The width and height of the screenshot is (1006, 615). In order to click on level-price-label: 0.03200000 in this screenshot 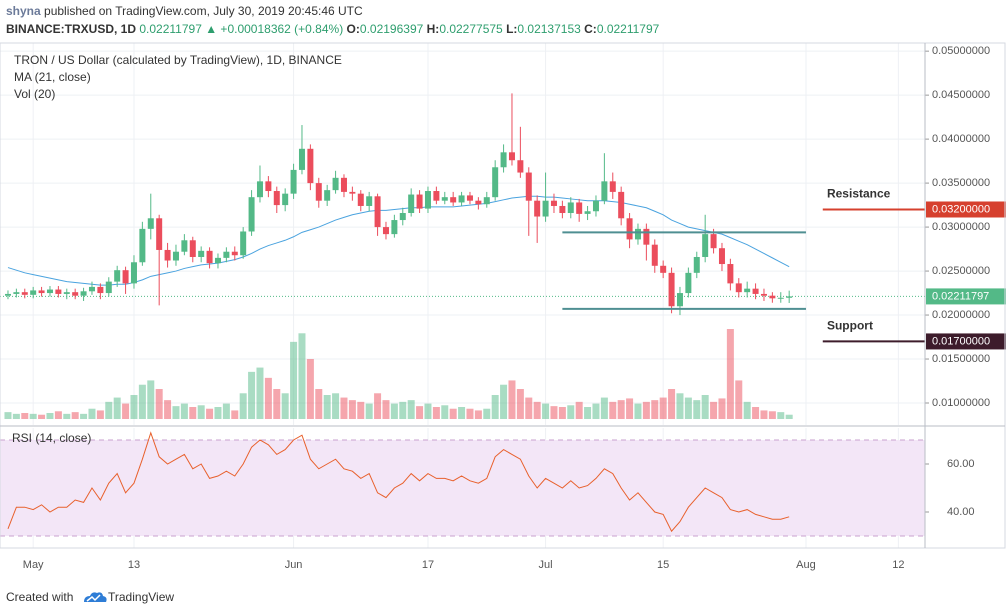, I will do `click(961, 209)`.